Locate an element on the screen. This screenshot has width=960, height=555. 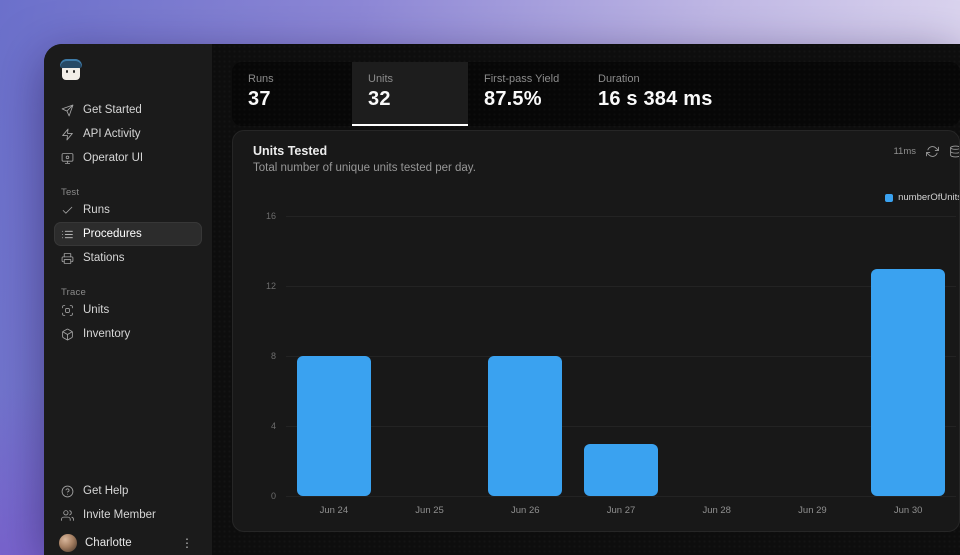
y-tick-8: 8 is located at coordinates (273, 356).